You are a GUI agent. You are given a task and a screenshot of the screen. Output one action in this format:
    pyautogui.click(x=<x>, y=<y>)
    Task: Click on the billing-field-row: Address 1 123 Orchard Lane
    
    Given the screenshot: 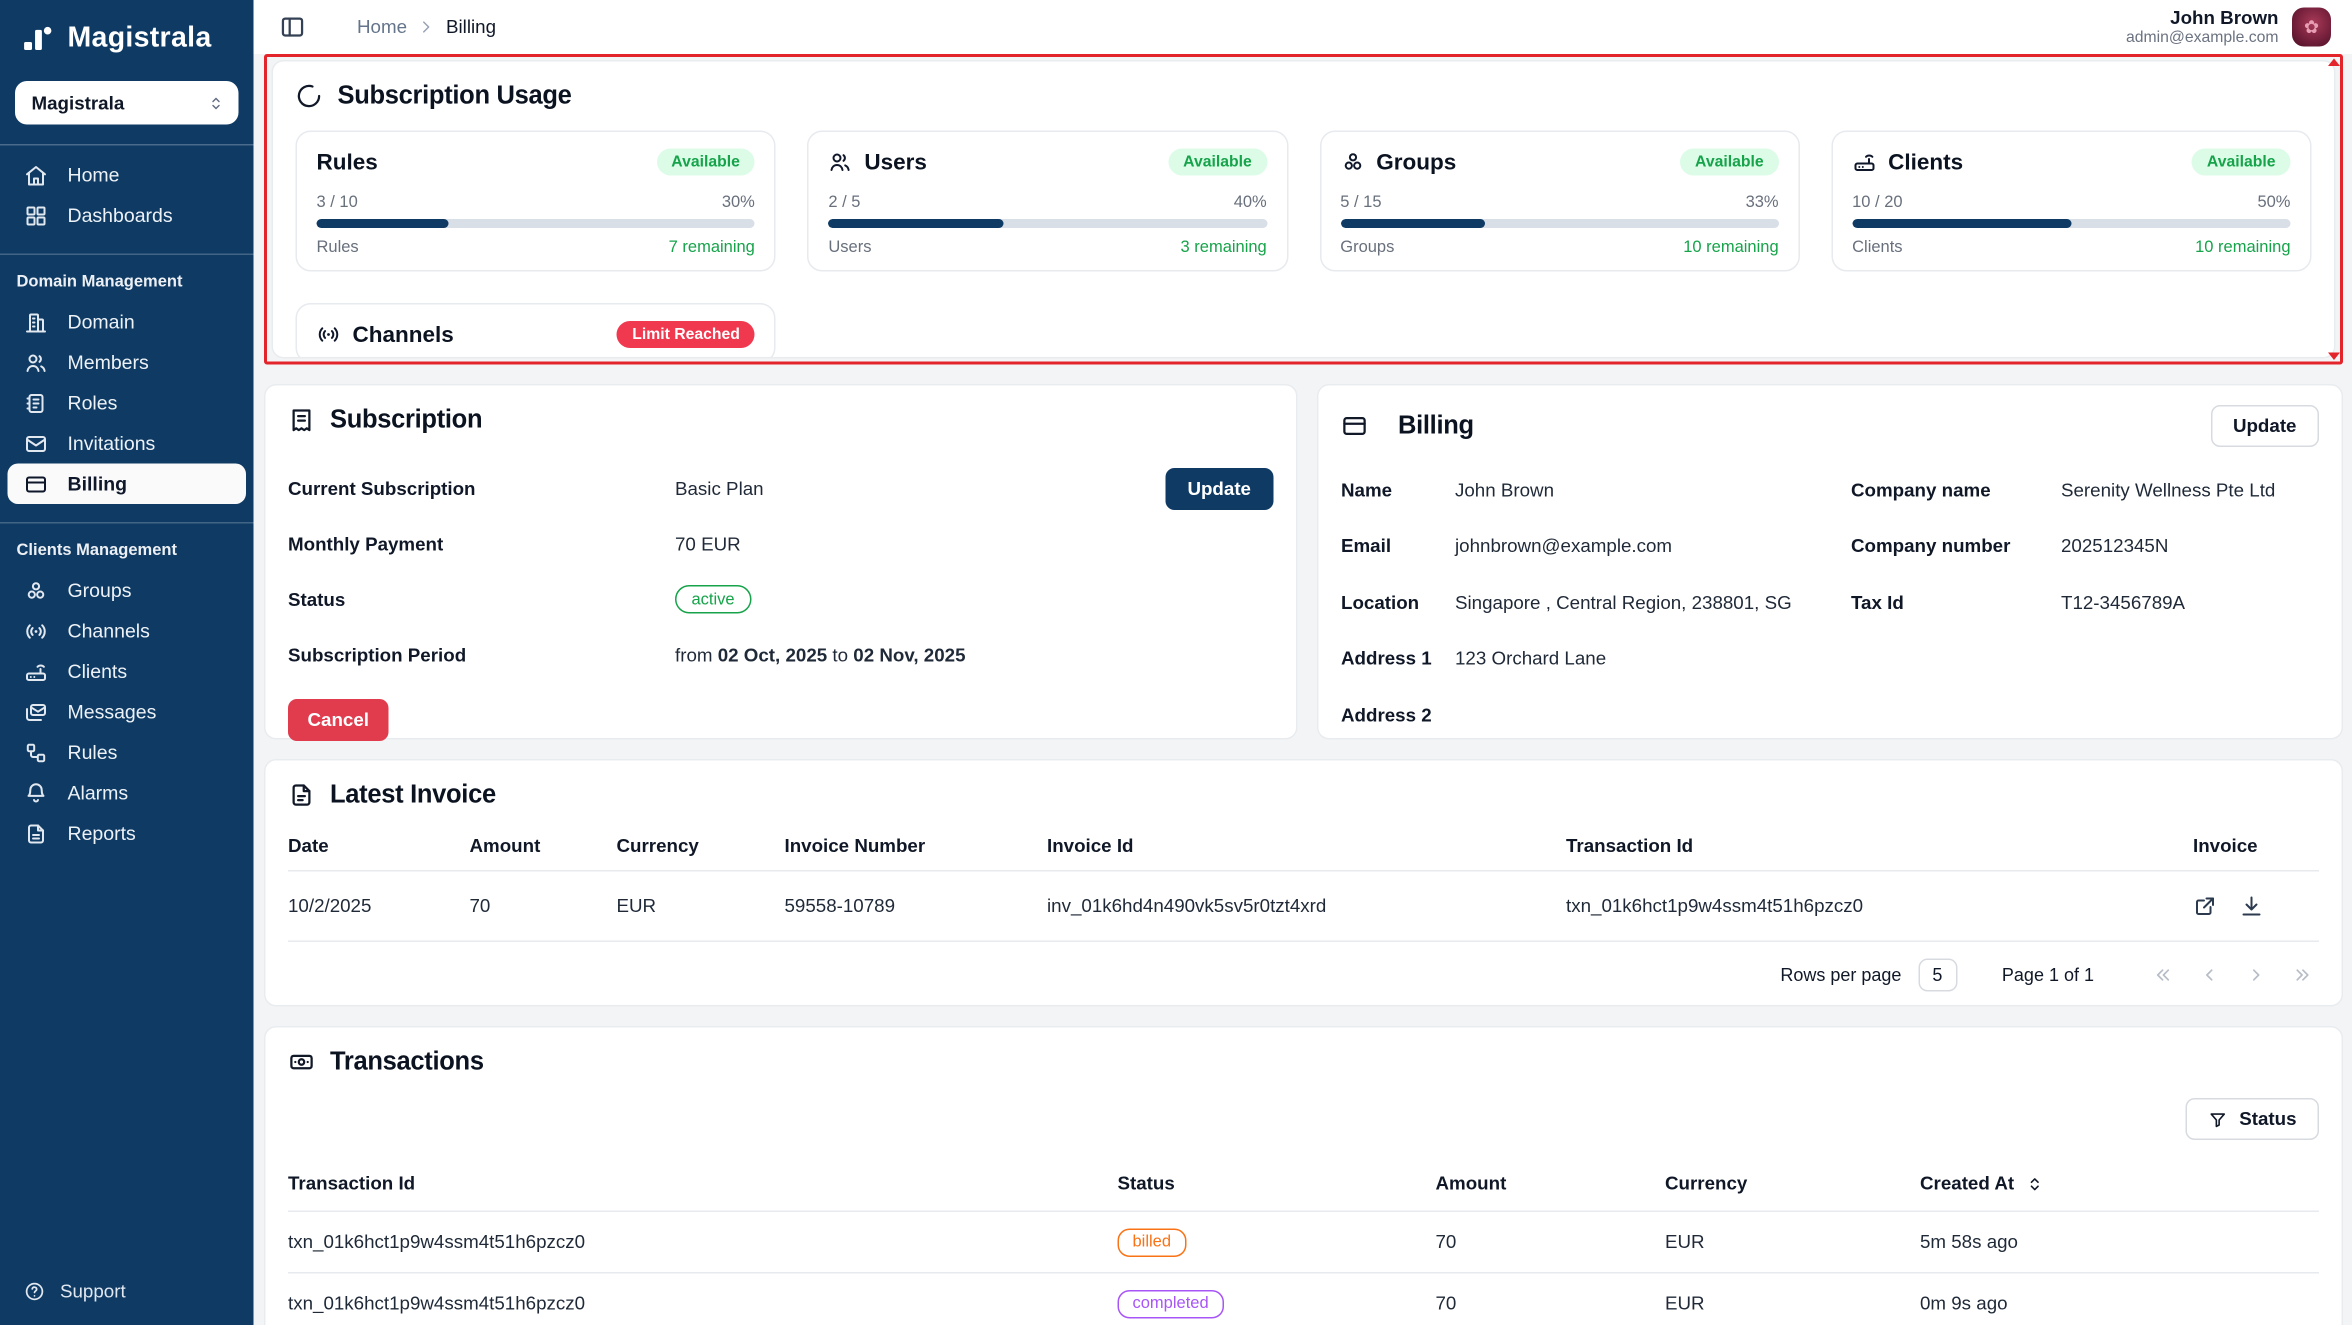 What is the action you would take?
    pyautogui.click(x=1474, y=659)
    